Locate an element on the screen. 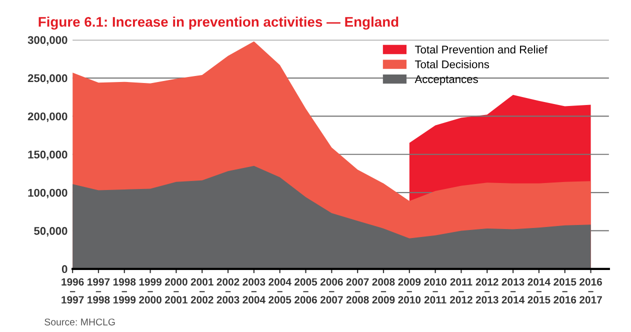  x-tick-label: 2016 – 2017 is located at coordinates (591, 291).